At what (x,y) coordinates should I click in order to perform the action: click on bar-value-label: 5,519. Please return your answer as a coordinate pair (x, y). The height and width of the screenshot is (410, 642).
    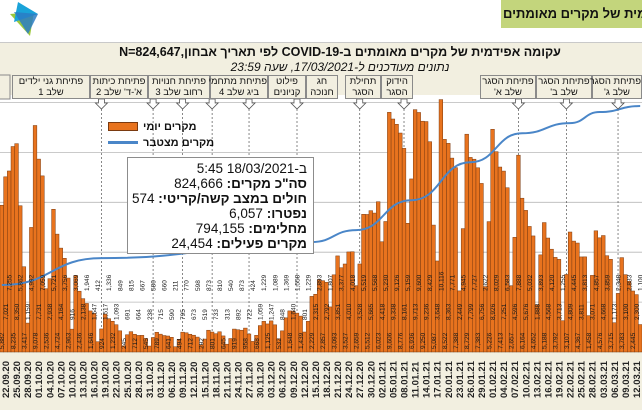
    Looking at the image, I should click on (364, 282).